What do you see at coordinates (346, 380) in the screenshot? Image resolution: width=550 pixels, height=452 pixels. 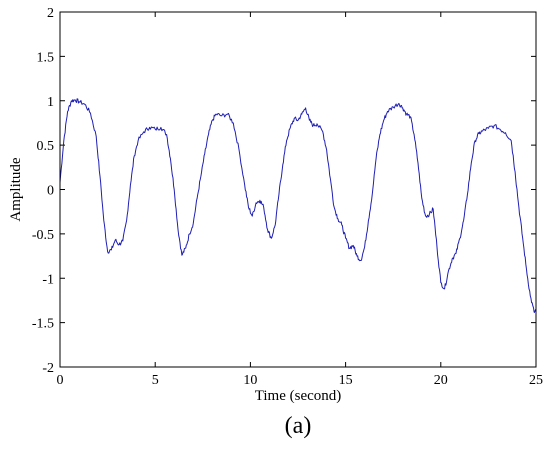 I see `x-tick-label: 15` at bounding box center [346, 380].